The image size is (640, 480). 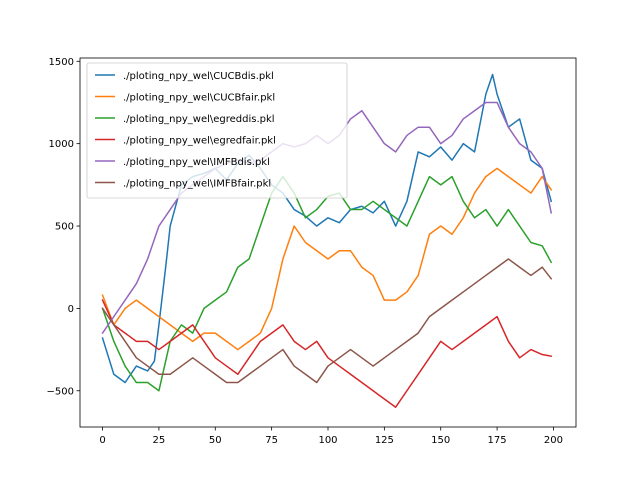 I want to click on x-tick-label: 25, so click(x=159, y=440).